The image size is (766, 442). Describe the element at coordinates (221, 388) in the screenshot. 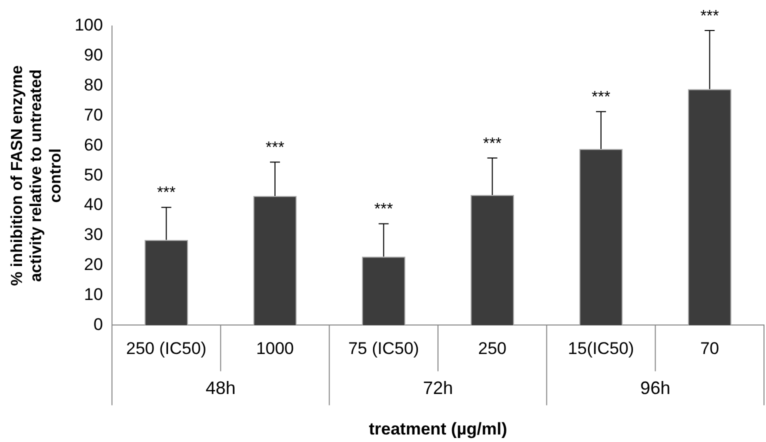

I see `text: 48h` at that location.